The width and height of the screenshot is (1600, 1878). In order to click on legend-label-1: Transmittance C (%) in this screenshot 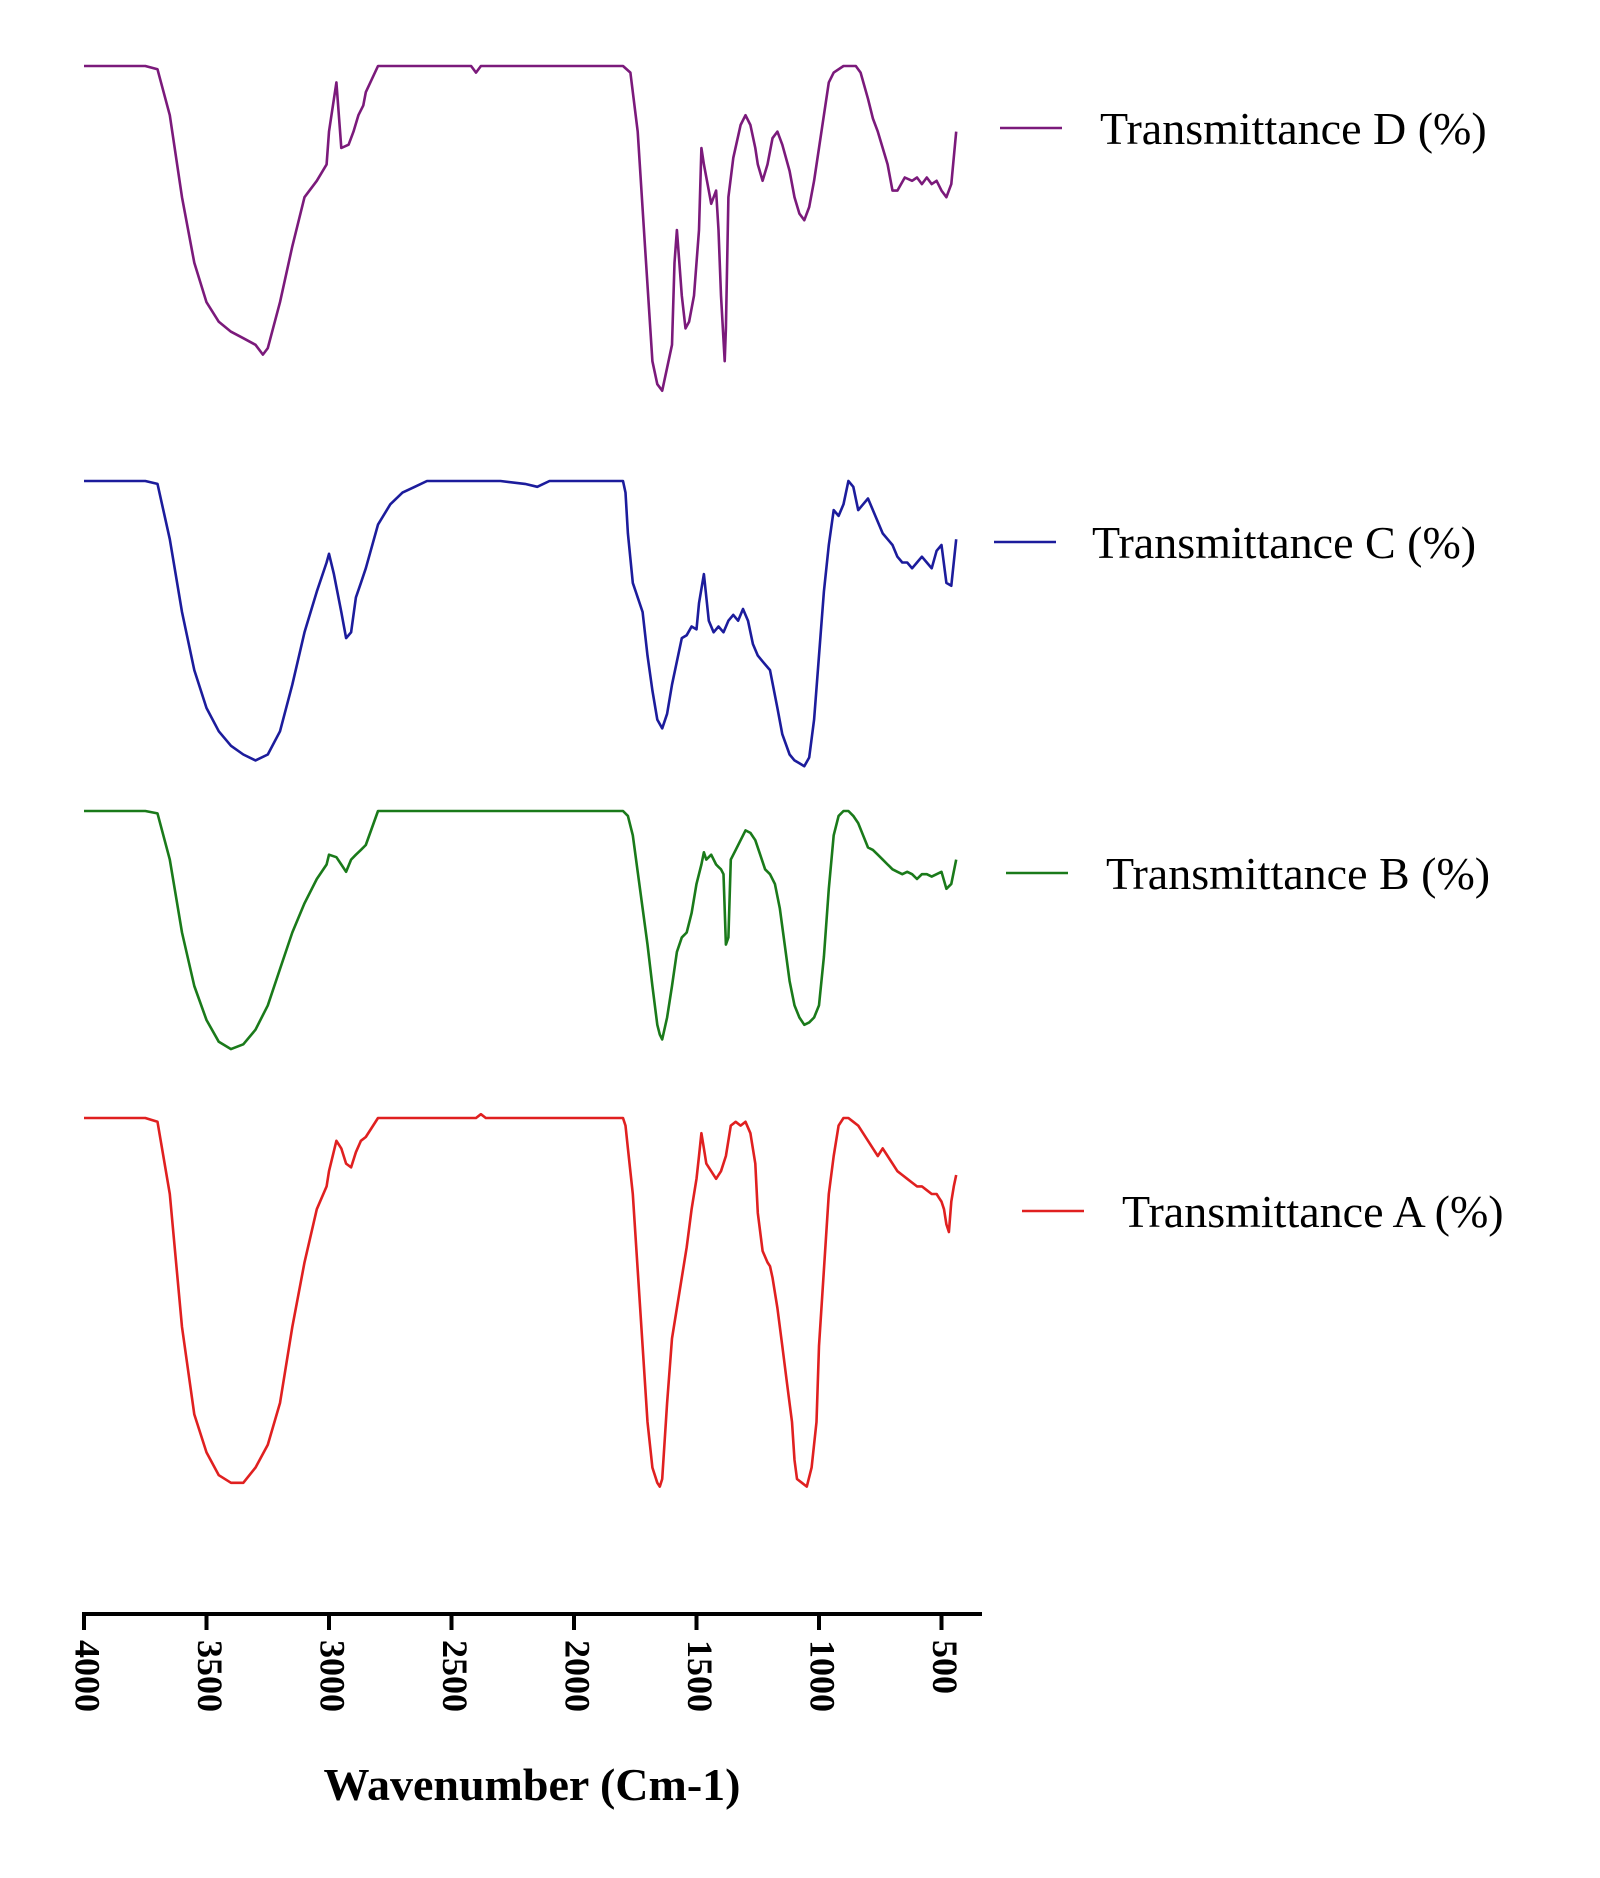, I will do `click(1284, 542)`.